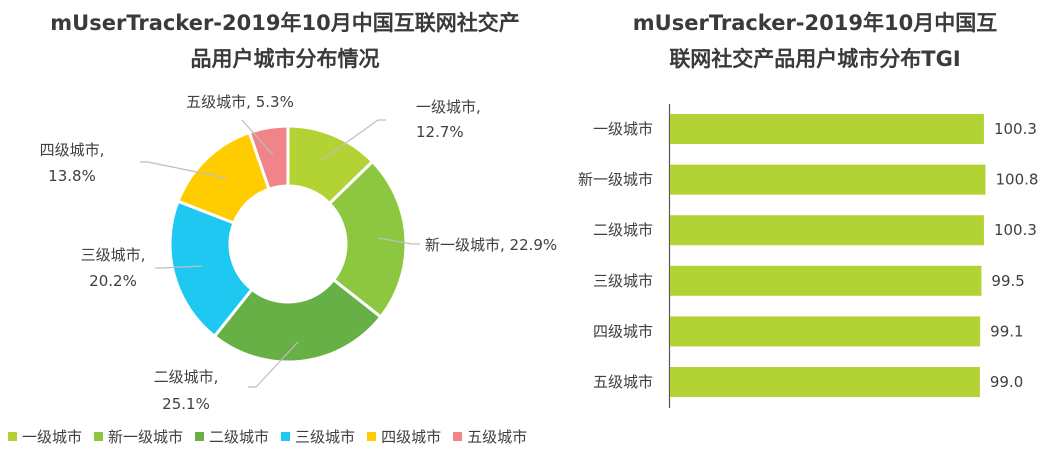 The image size is (1050, 452). I want to click on donut-label: 新一级城市, 22.9%, so click(491, 245).